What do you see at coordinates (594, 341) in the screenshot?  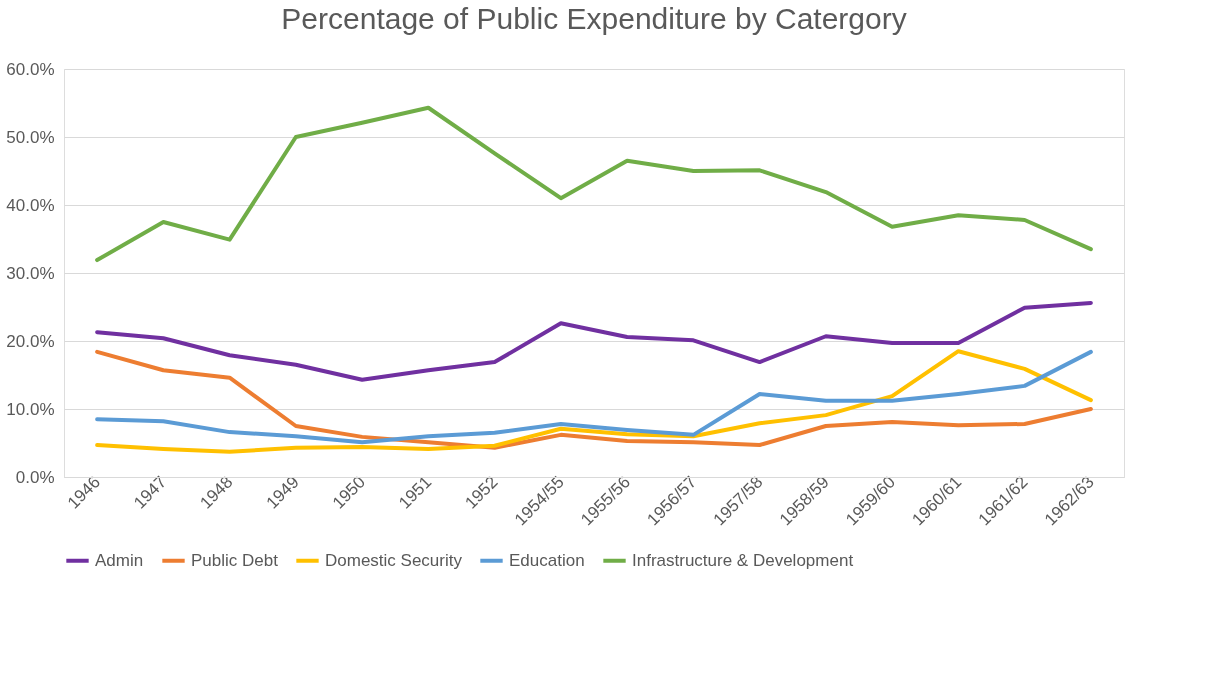 I see `line-series` at bounding box center [594, 341].